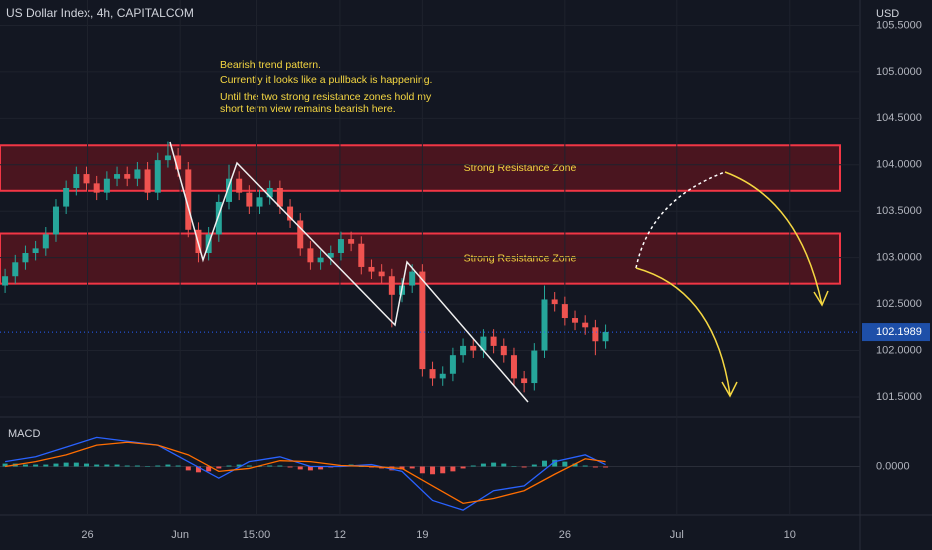  Describe the element at coordinates (24, 434) in the screenshot. I see `macd-title: MACD` at that location.